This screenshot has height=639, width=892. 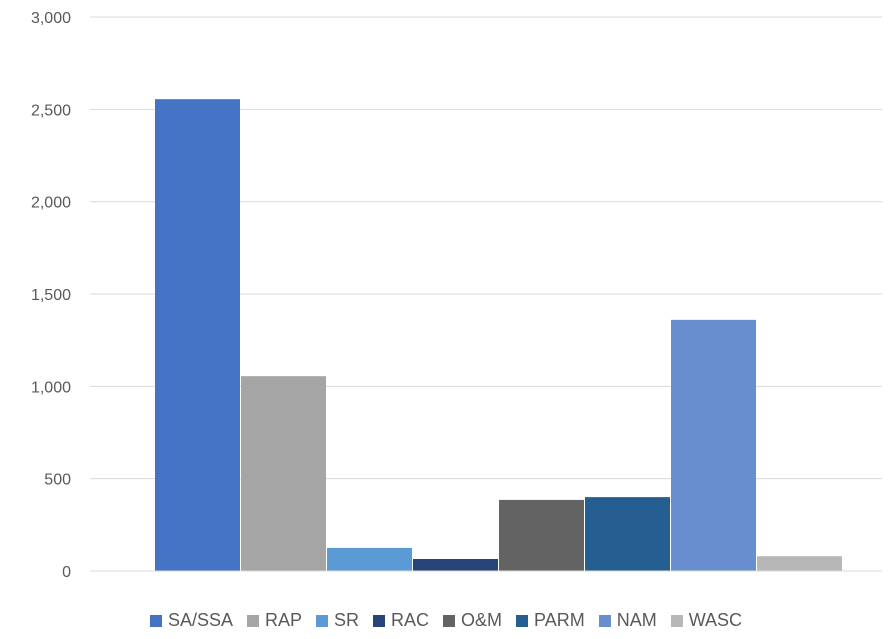 What do you see at coordinates (541, 535) in the screenshot?
I see `bar-o-m` at bounding box center [541, 535].